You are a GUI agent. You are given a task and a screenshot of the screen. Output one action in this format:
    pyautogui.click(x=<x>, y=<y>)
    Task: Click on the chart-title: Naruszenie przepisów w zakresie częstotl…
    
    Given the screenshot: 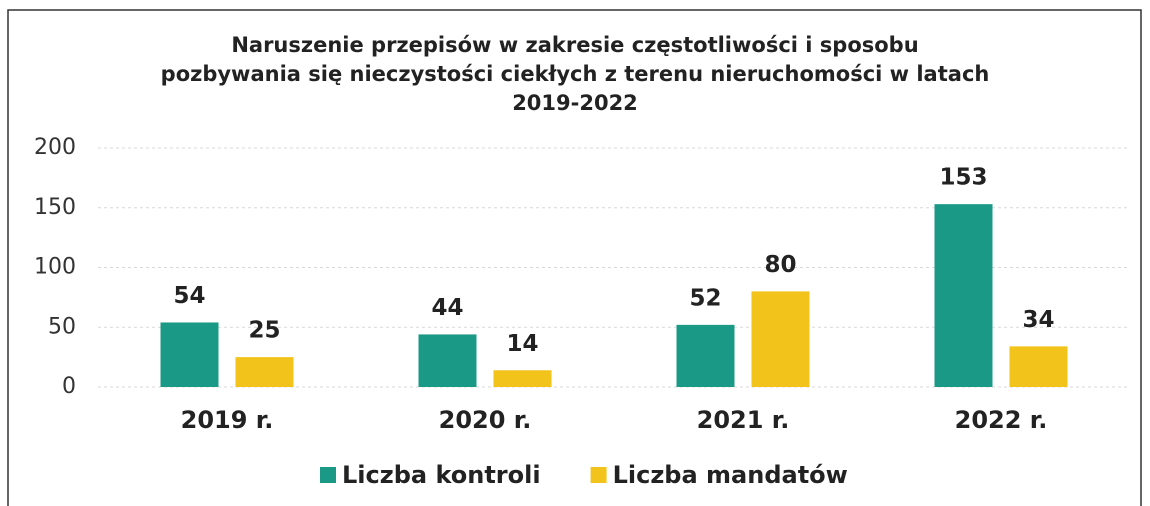 What is the action you would take?
    pyautogui.click(x=574, y=45)
    